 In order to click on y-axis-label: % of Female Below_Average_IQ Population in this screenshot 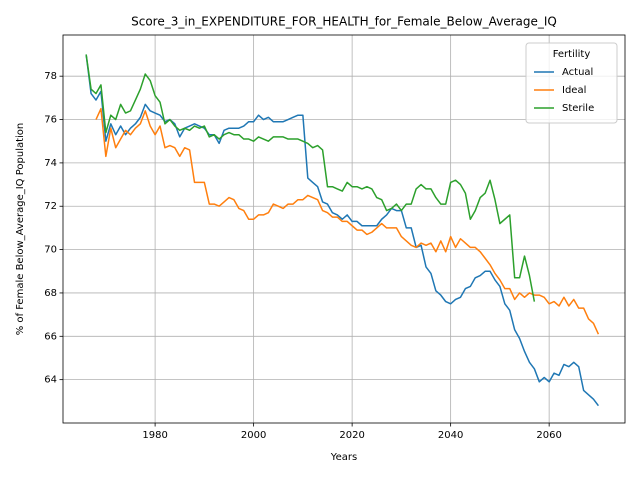, I will do `click(20, 229)`.